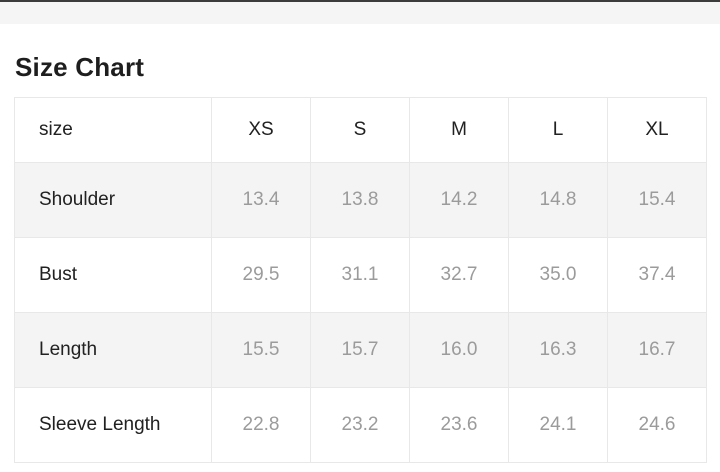 The image size is (720, 472). Describe the element at coordinates (657, 275) in the screenshot. I see `table-cell: 37.4` at that location.